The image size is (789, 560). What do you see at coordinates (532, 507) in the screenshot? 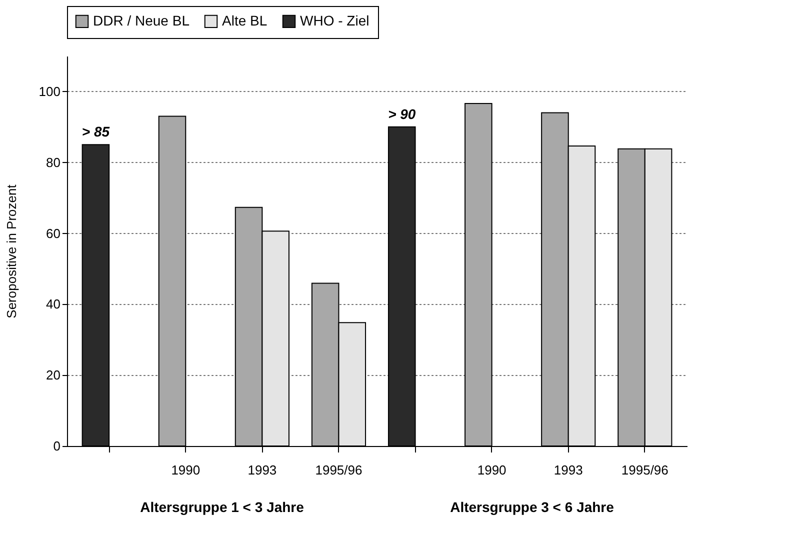
I see `text: Altersgruppe 3 < 6 Jahre` at bounding box center [532, 507].